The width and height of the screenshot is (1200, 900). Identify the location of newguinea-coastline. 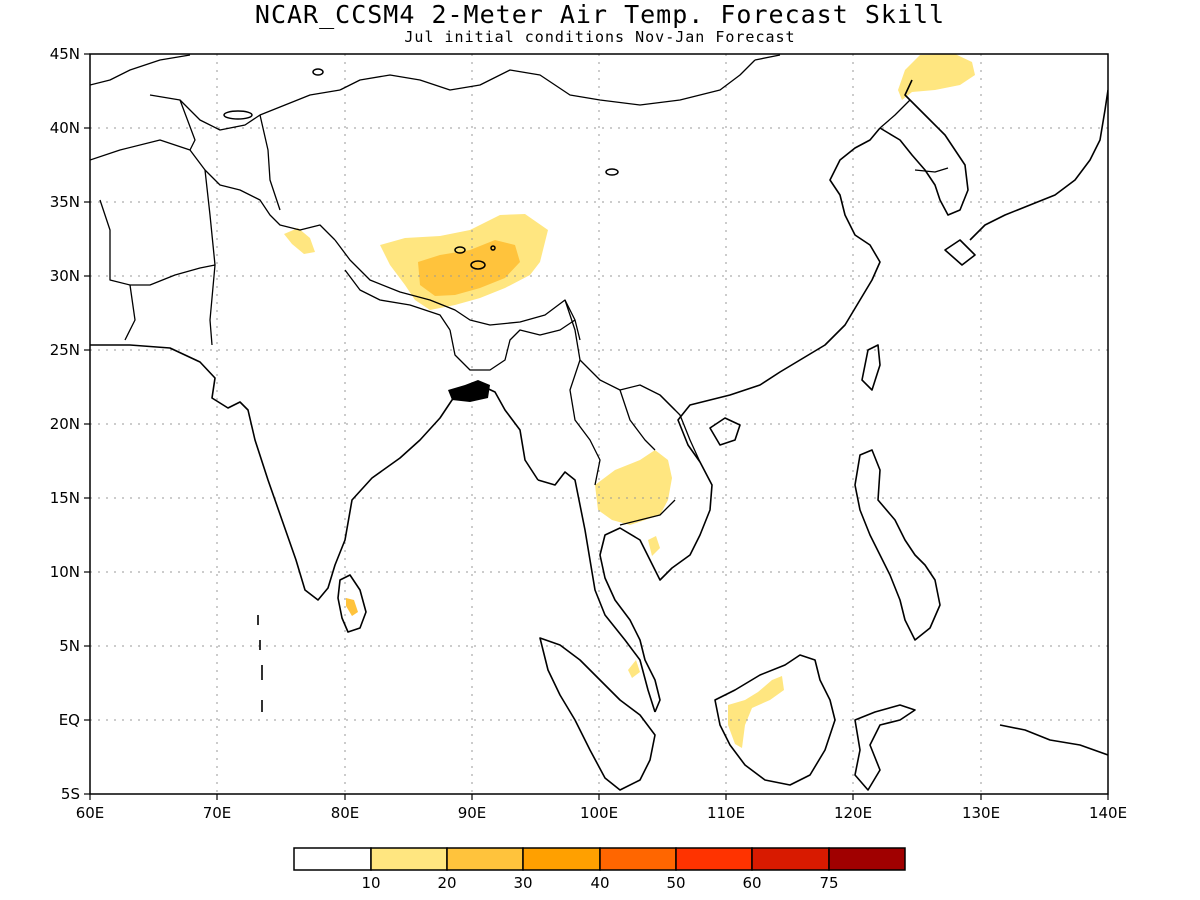
(1053, 740).